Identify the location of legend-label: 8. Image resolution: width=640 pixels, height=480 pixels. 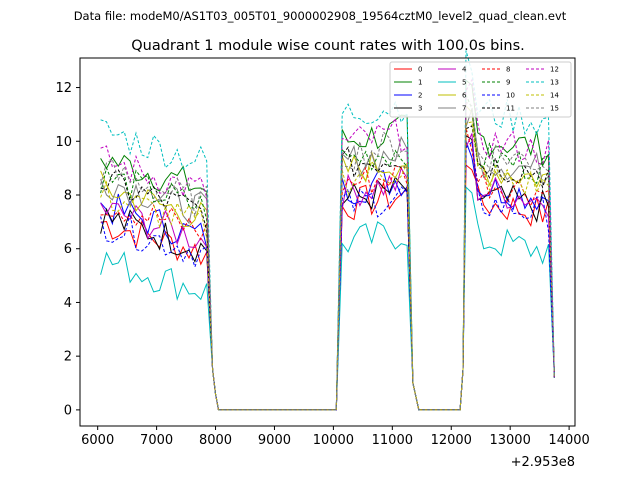
(508, 70).